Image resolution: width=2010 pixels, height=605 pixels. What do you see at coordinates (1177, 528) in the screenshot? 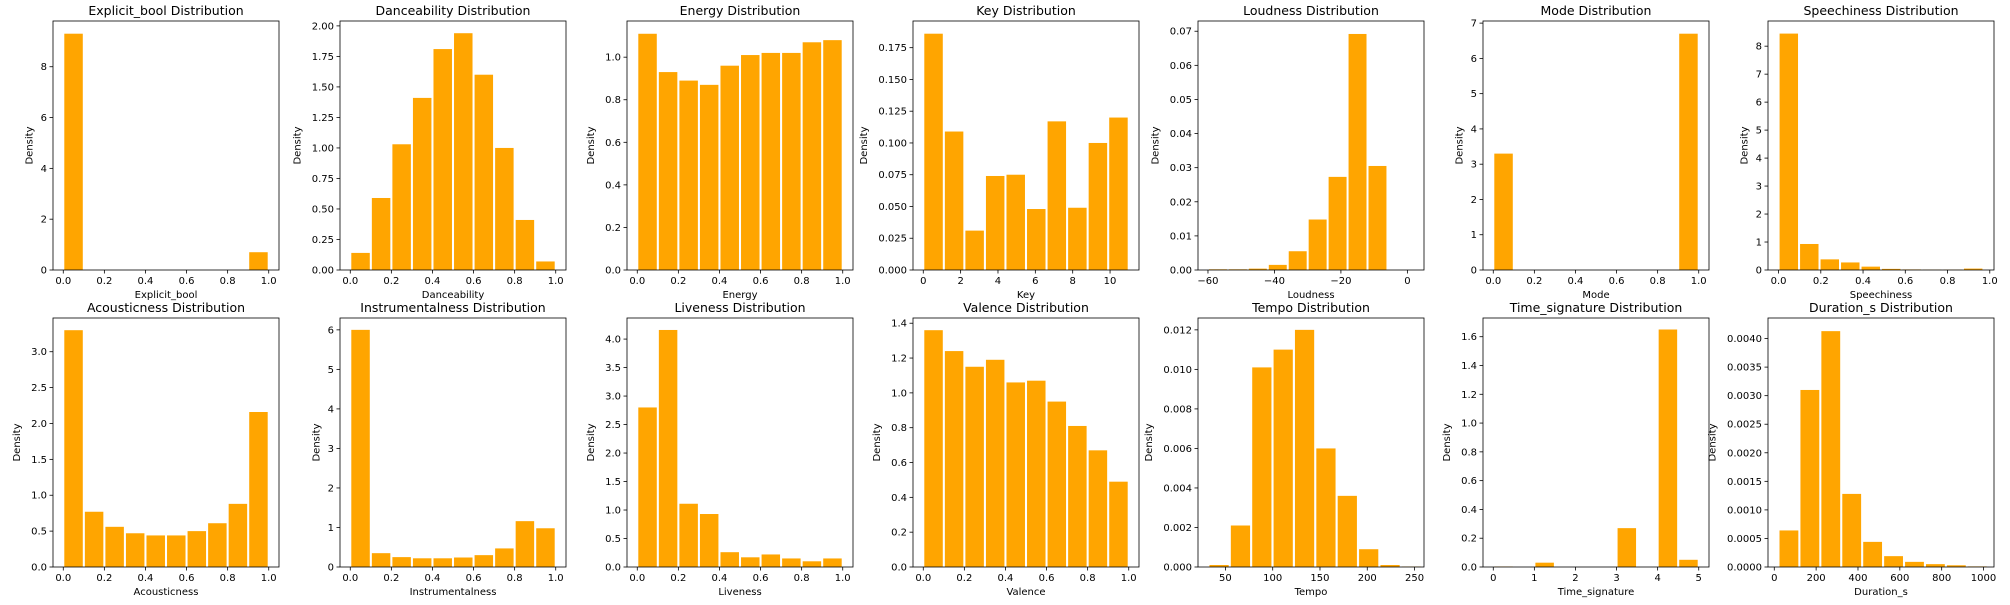
I see `y-tick-label: 0.002` at bounding box center [1177, 528].